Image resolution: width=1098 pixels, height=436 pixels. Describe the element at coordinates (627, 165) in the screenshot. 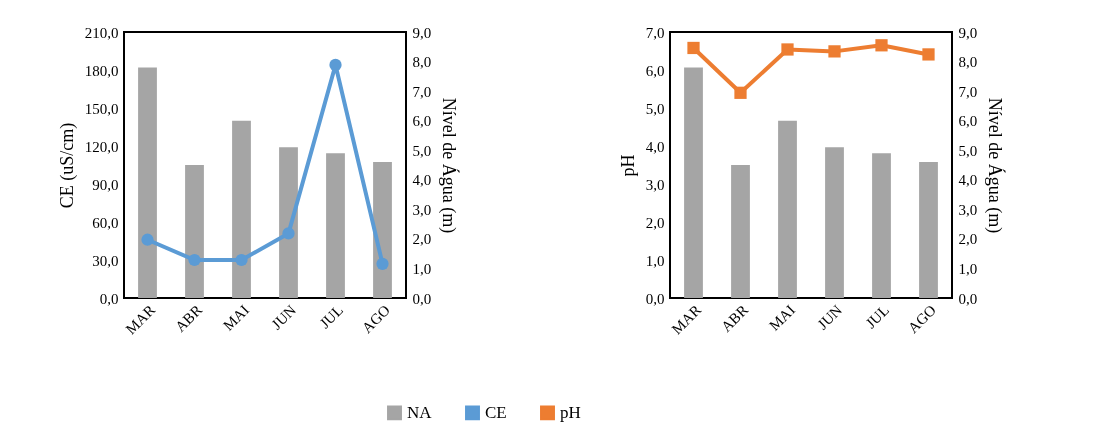

I see `y-axis-title: pH` at that location.